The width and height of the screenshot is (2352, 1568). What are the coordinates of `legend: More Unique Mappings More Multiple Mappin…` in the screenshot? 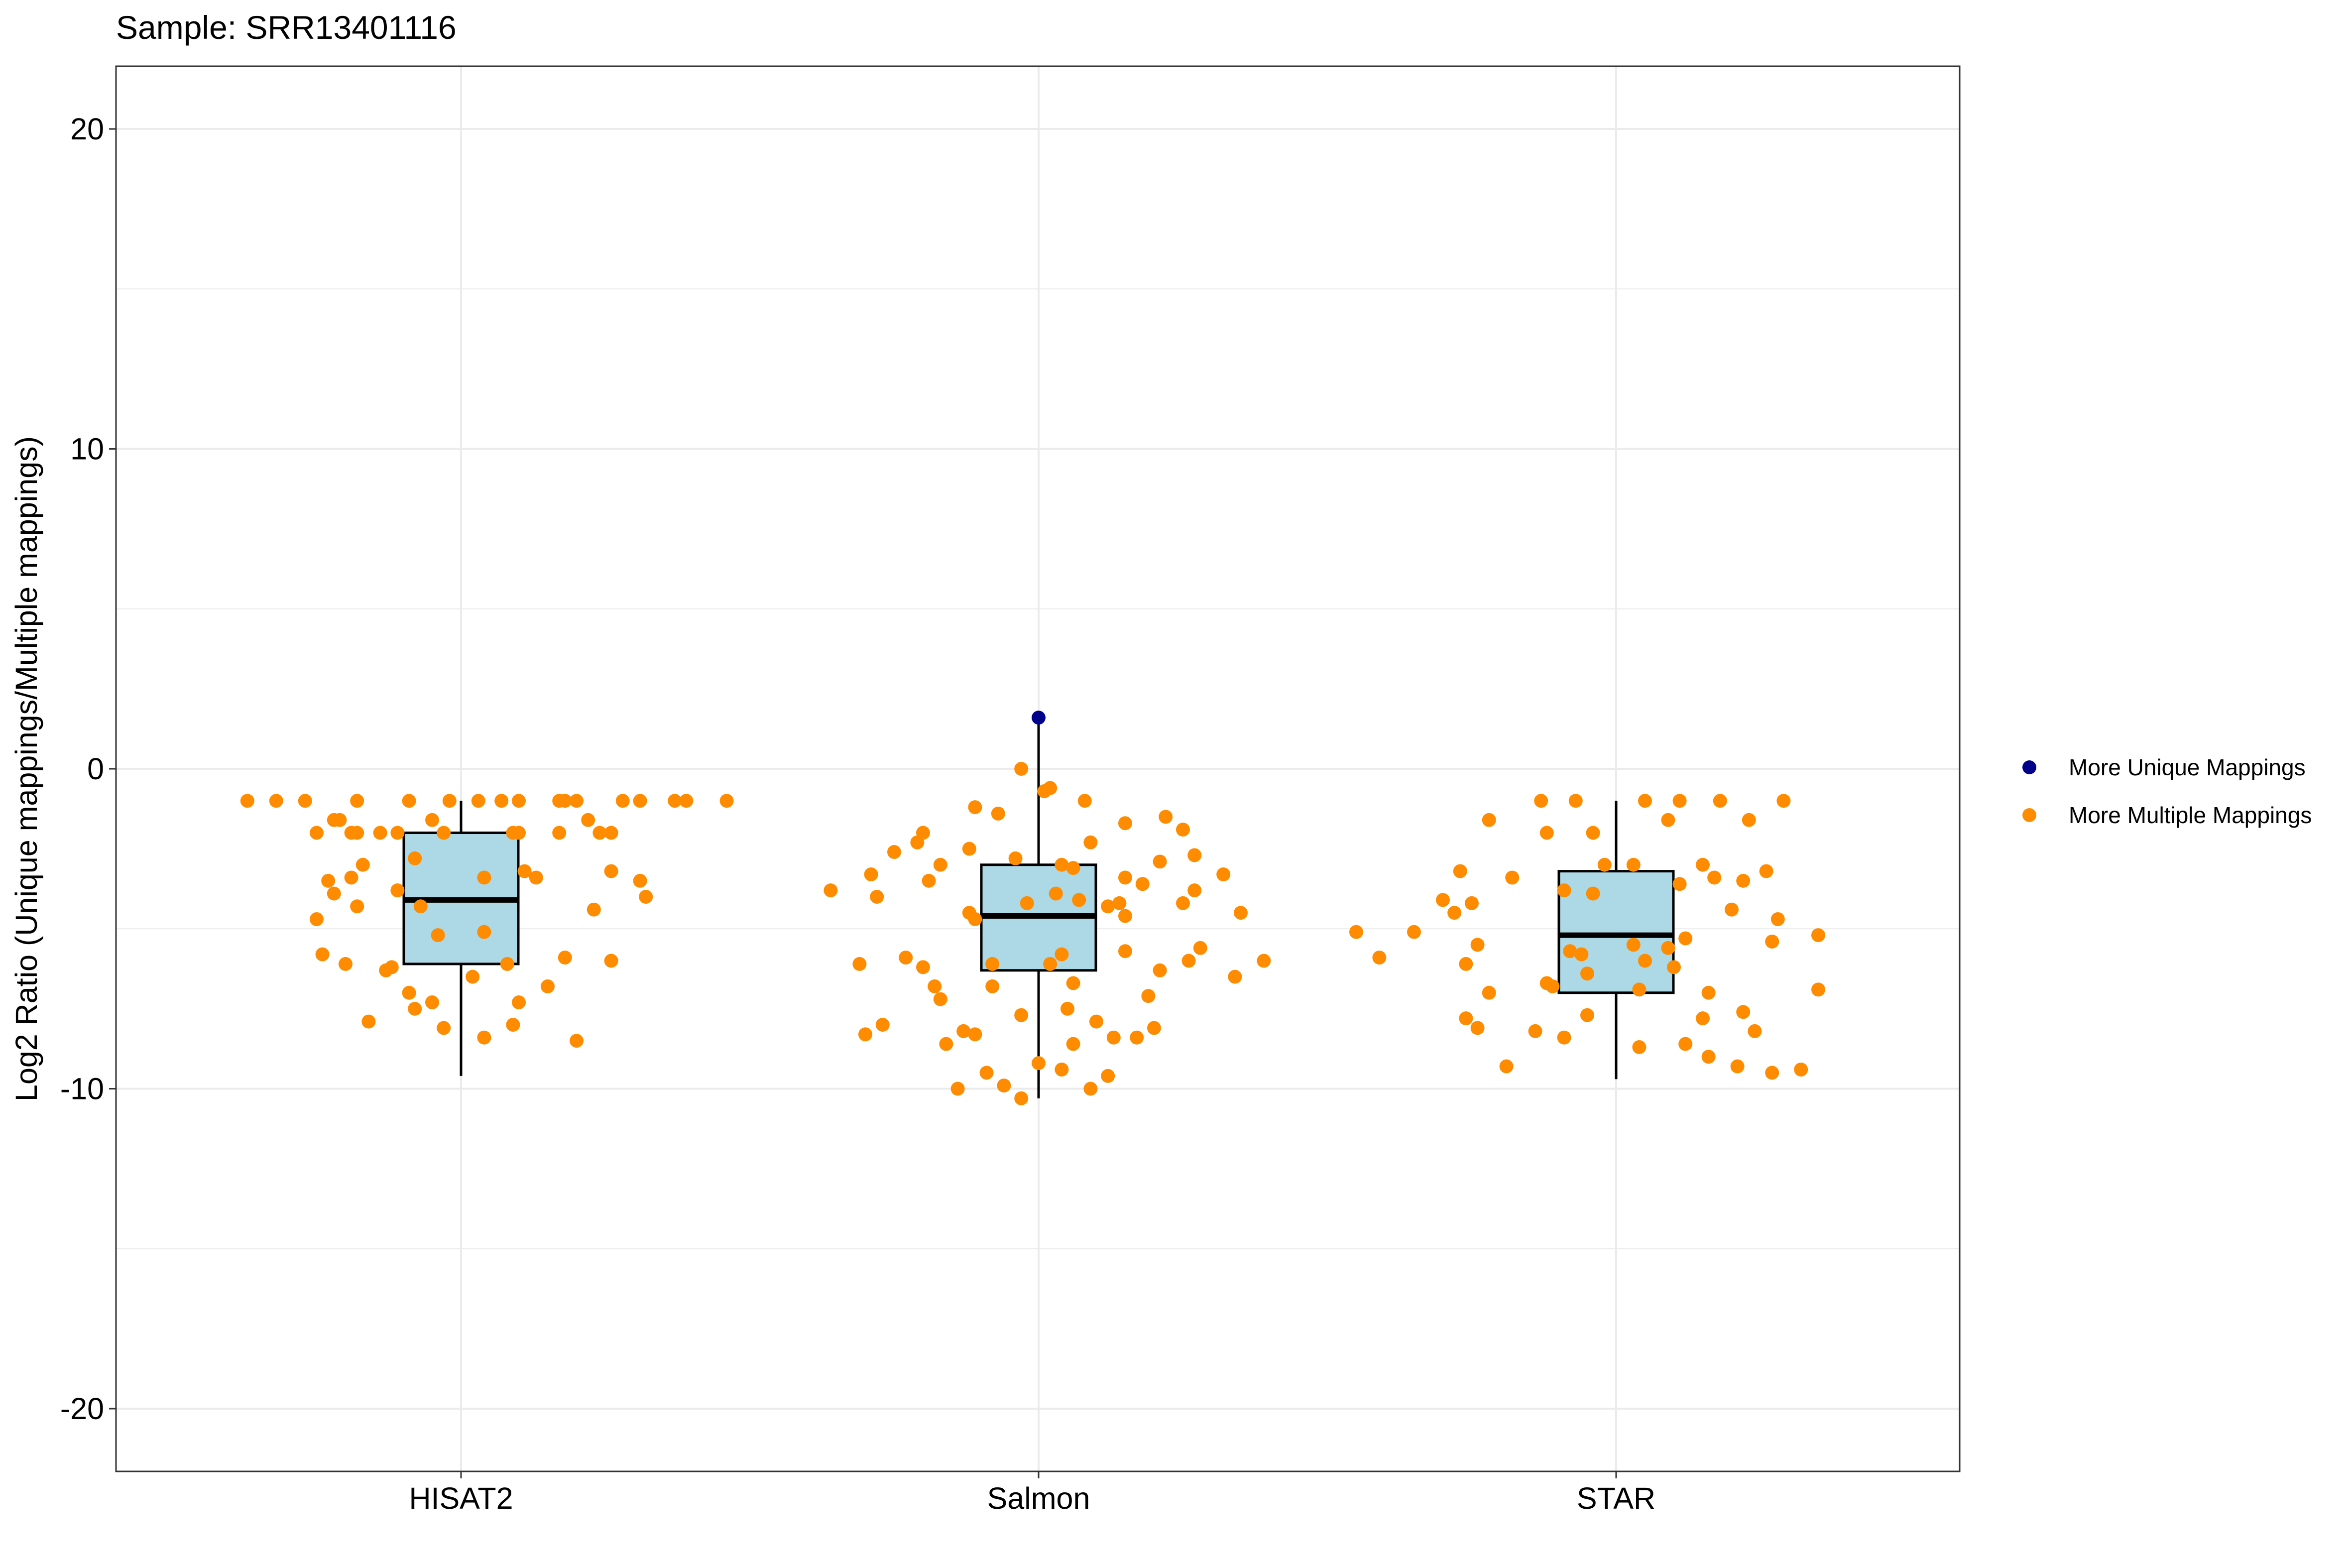 It's located at (2167, 791).